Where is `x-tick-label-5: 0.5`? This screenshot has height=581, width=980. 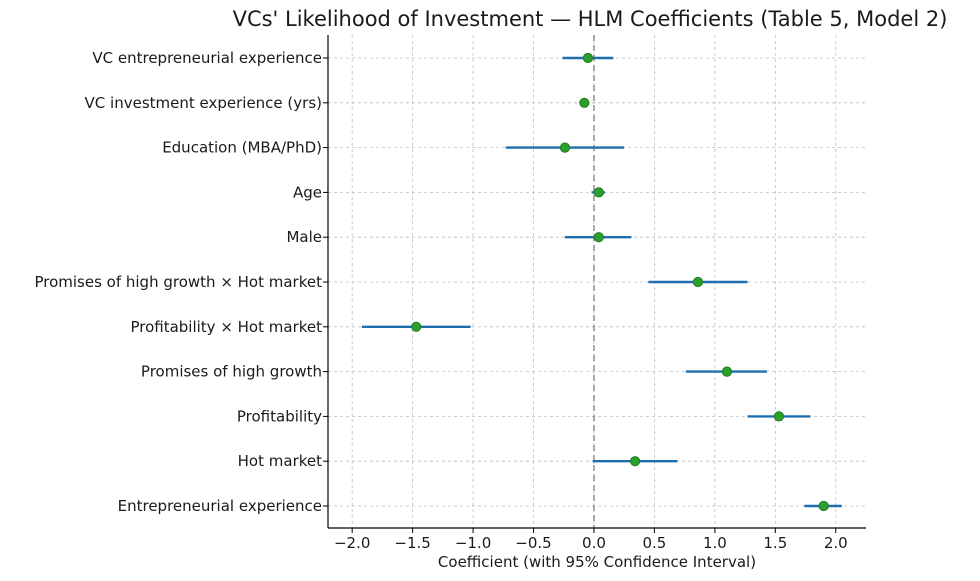
x-tick-label-5: 0.5 is located at coordinates (654, 543).